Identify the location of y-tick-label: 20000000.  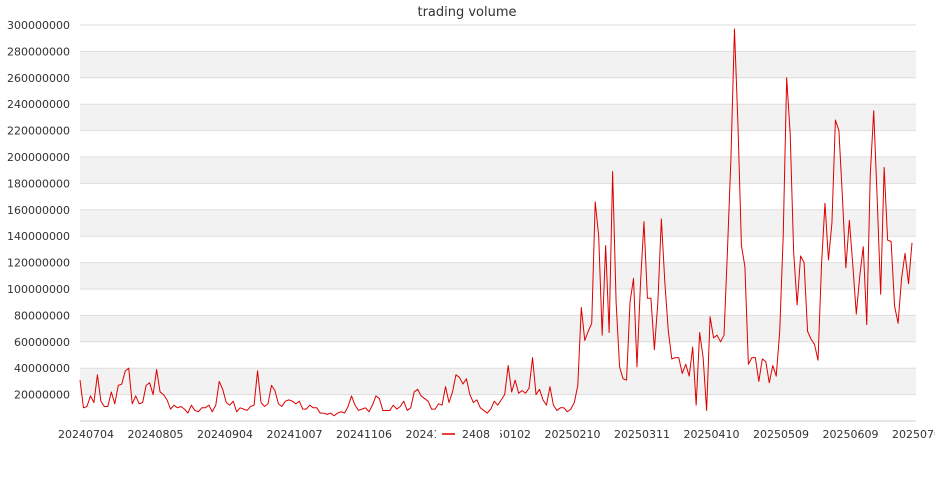
(42, 395).